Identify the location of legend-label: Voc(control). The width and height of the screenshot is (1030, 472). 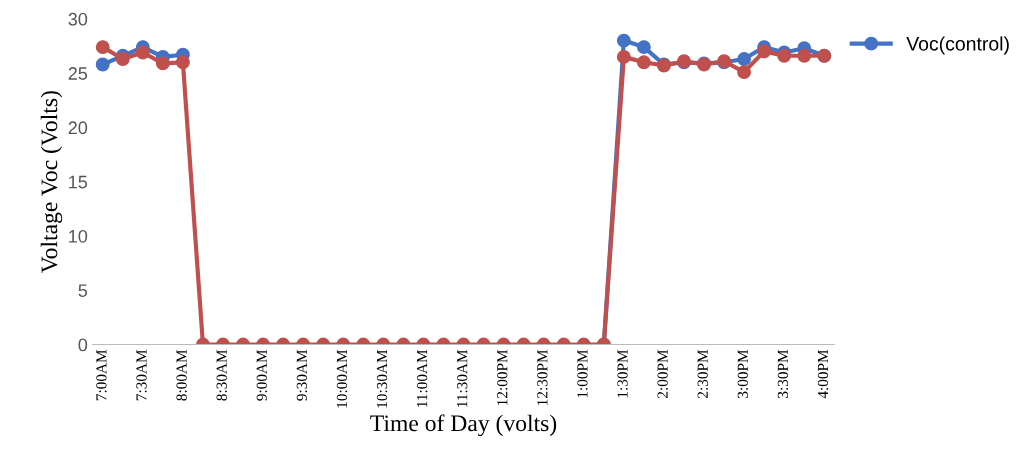
(957, 45).